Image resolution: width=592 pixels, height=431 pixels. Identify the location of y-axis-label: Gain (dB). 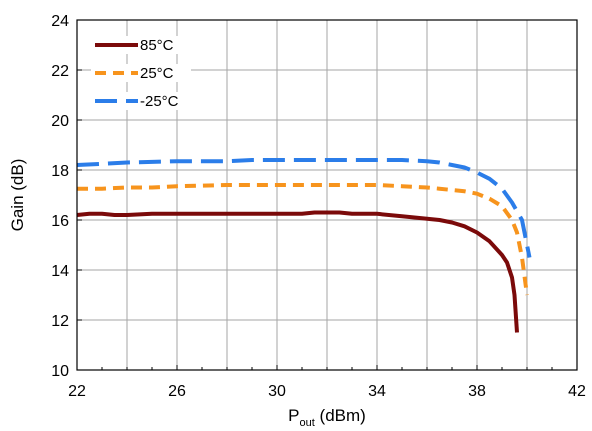
(17, 195).